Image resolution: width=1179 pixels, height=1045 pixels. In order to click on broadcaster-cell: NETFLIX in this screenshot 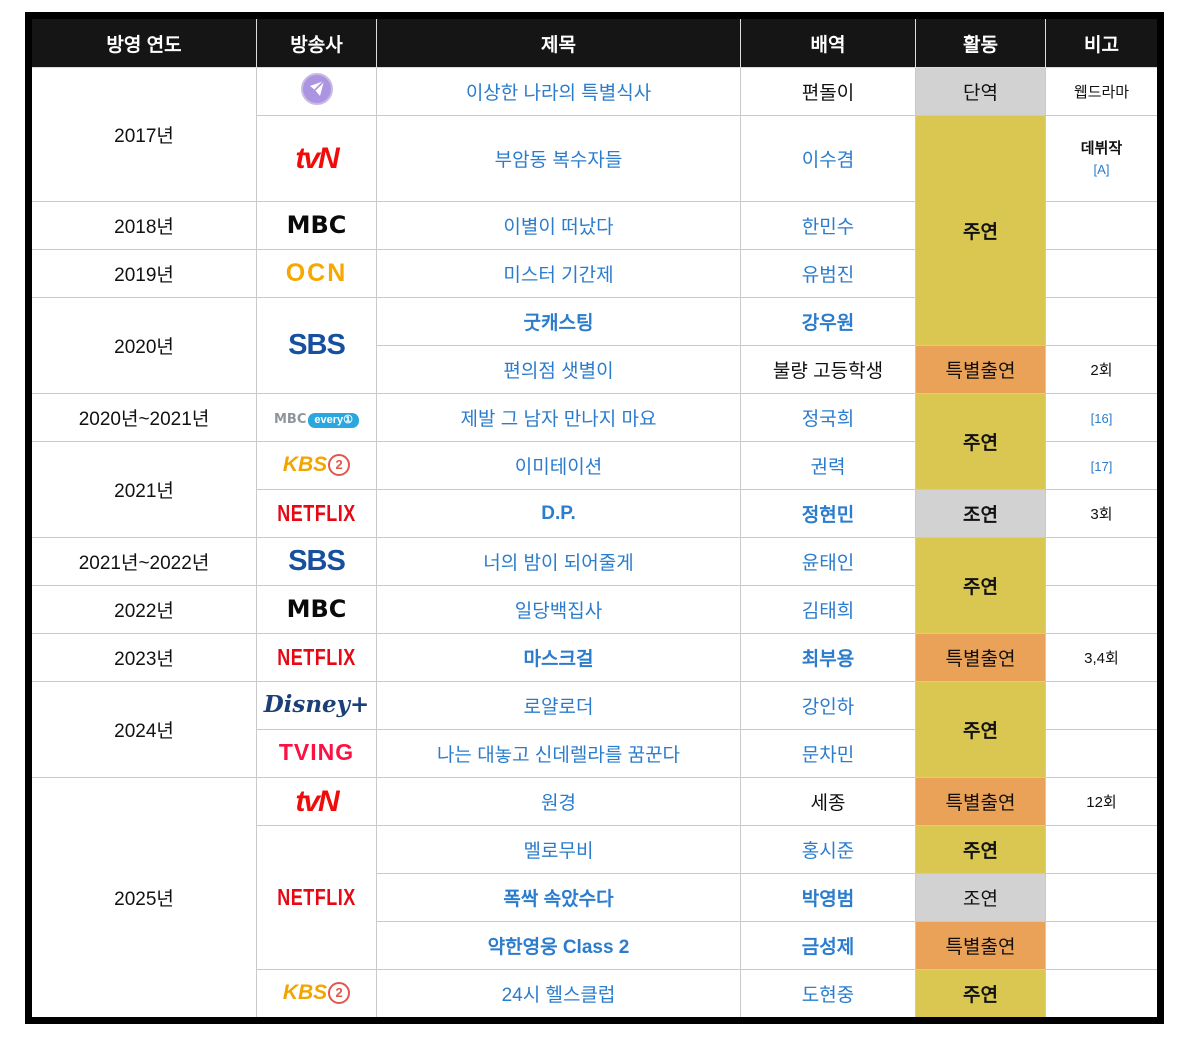, I will do `click(316, 657)`.